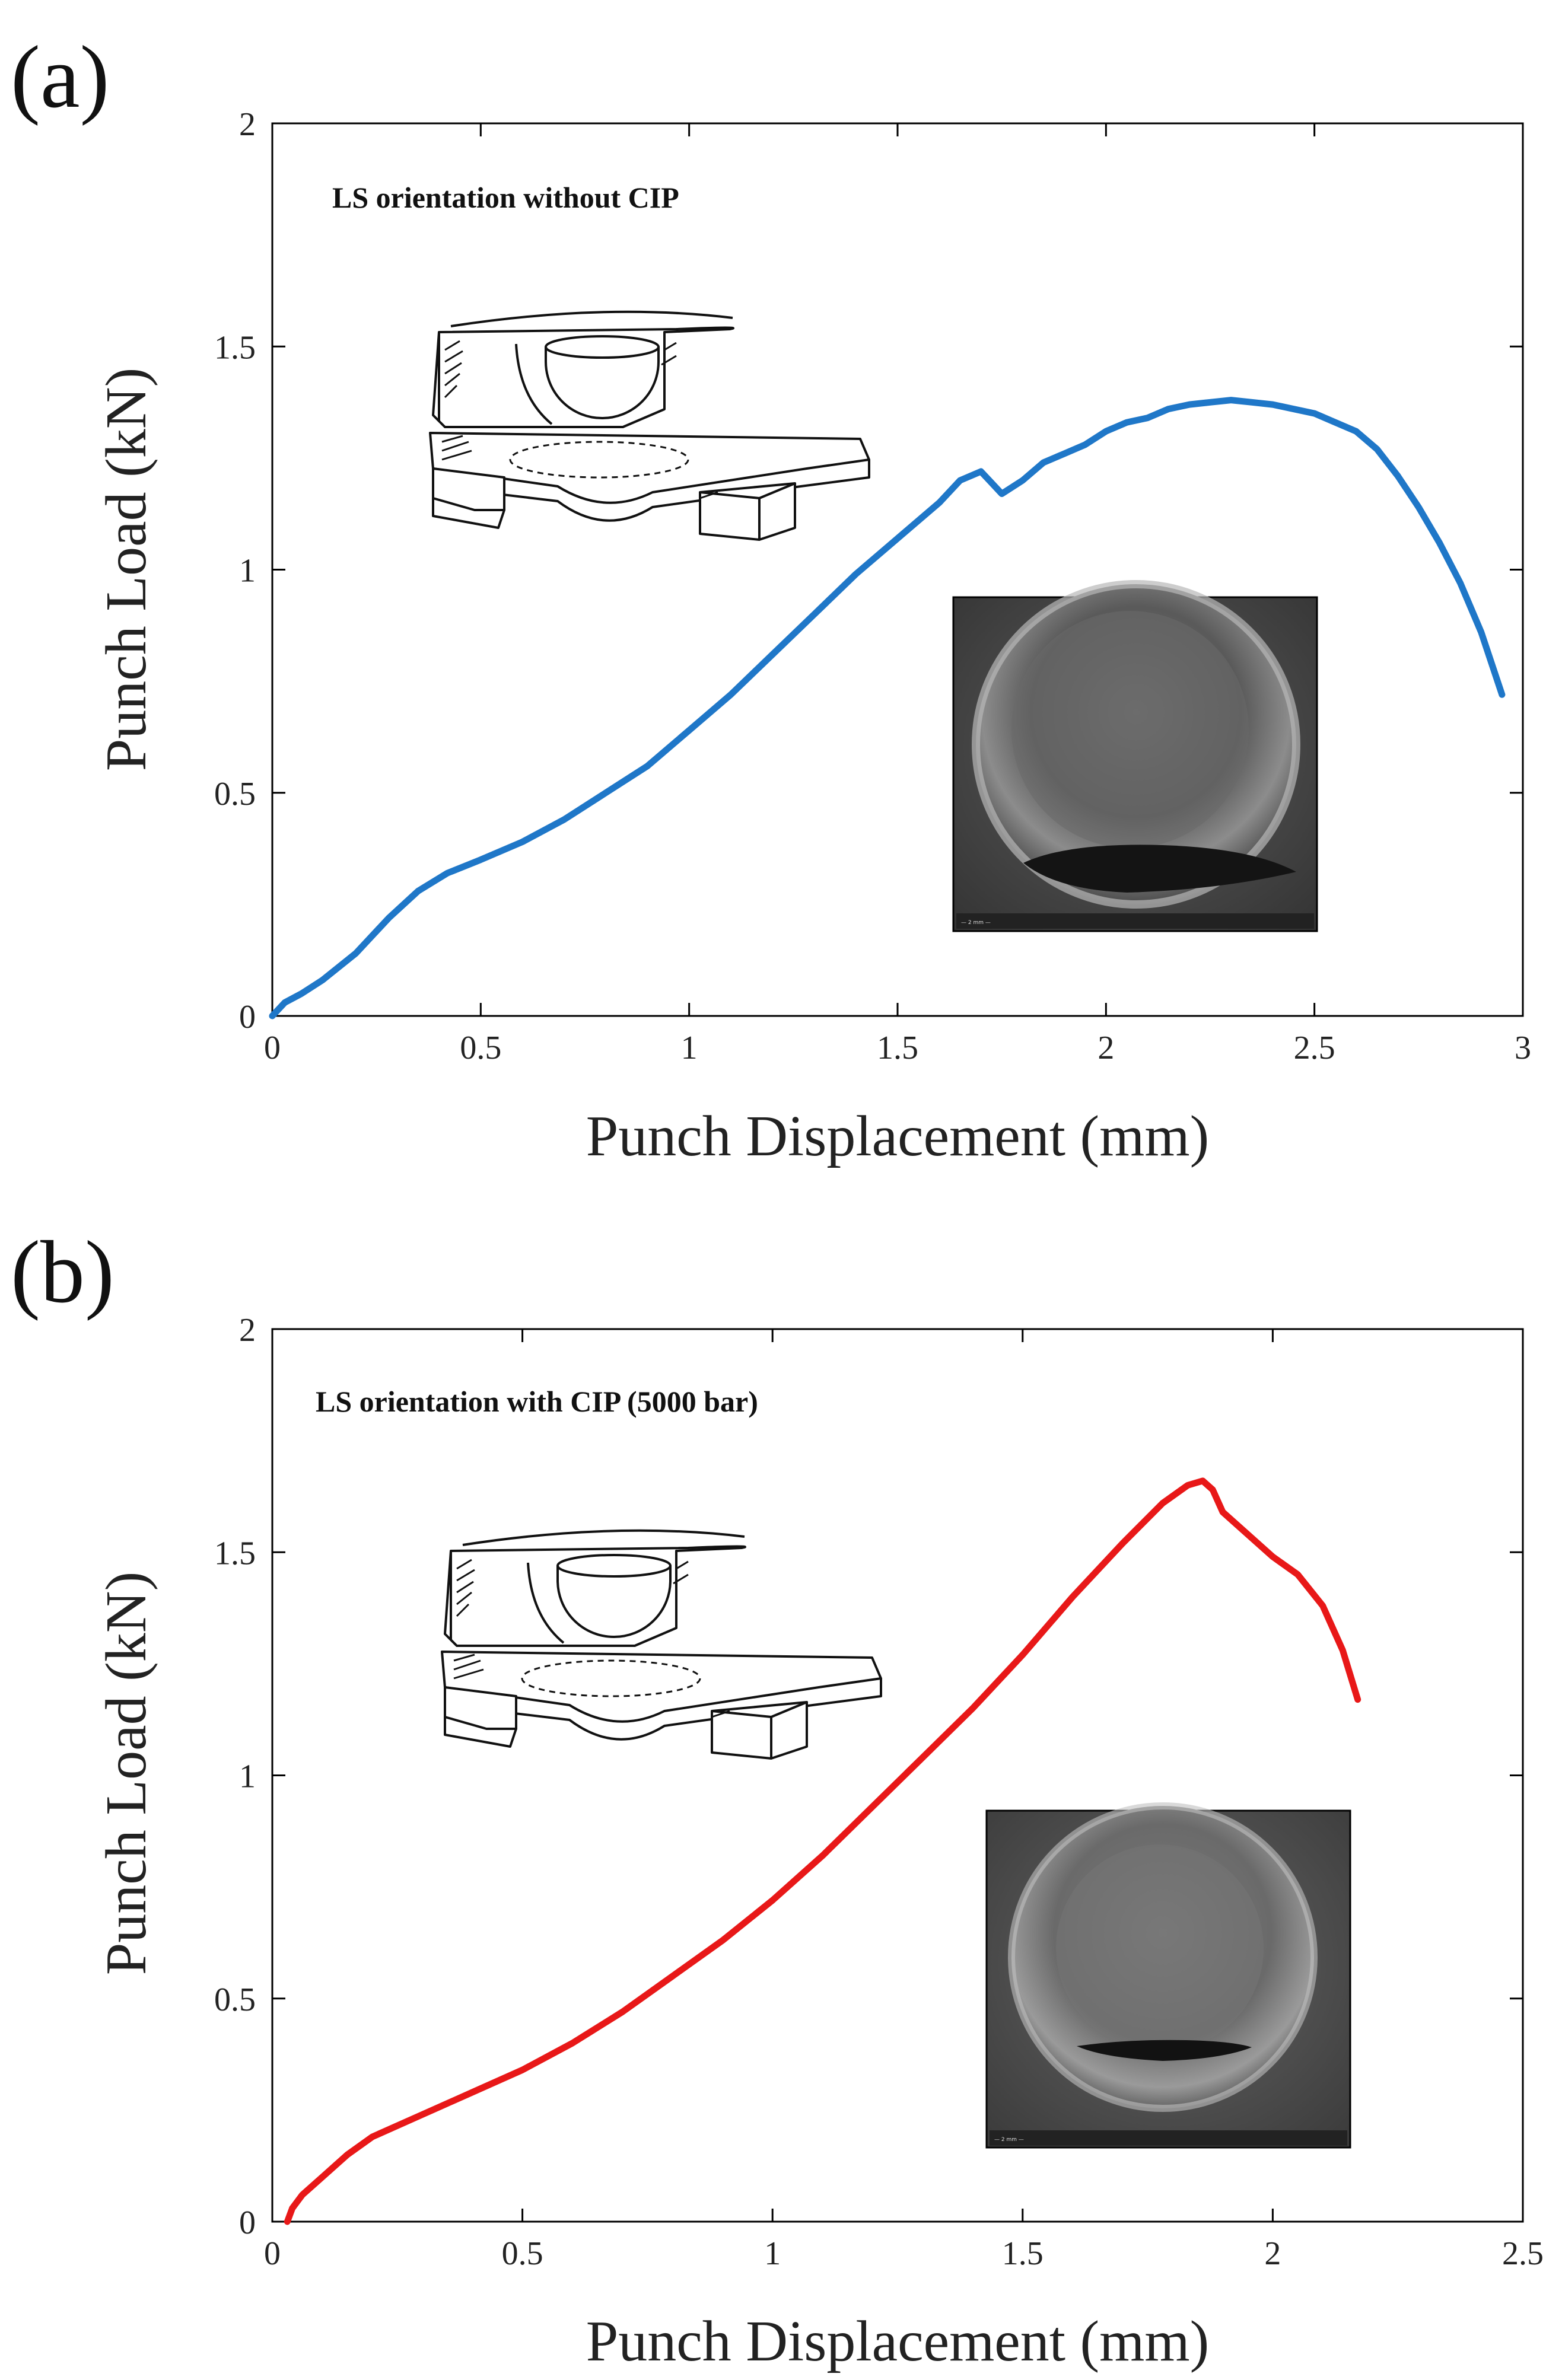 This screenshot has height=2380, width=1562. What do you see at coordinates (247, 1017) in the screenshot?
I see `y-tick-label-a-0: 0` at bounding box center [247, 1017].